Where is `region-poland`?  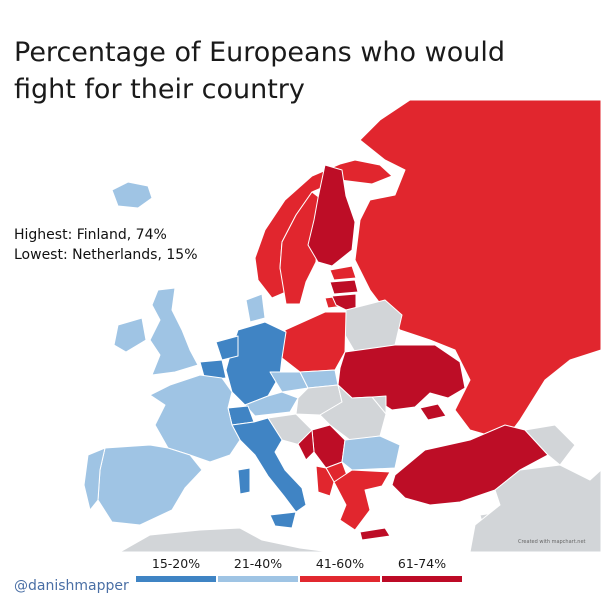
region-poland is located at coordinates (314, 342).